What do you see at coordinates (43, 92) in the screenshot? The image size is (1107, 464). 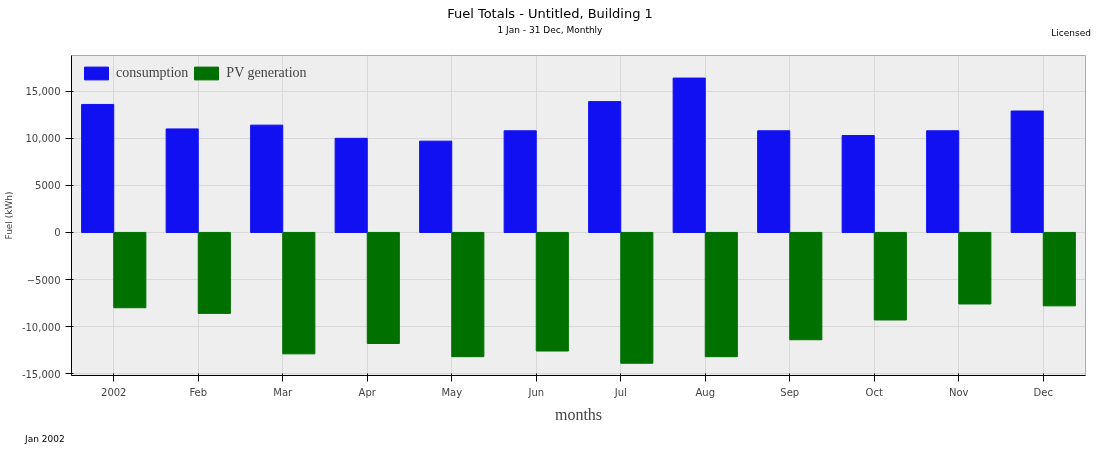 I see `y-tick-label: 15,000` at bounding box center [43, 92].